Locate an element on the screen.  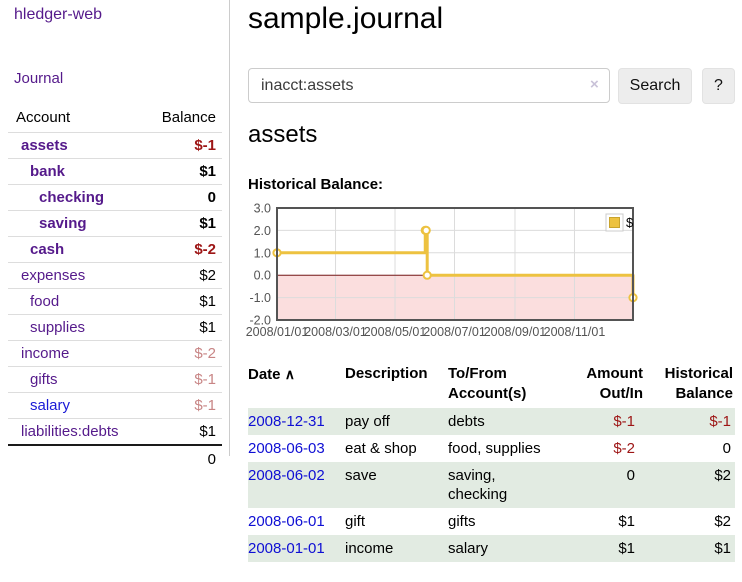
account-link: bank is located at coordinates (48, 171).